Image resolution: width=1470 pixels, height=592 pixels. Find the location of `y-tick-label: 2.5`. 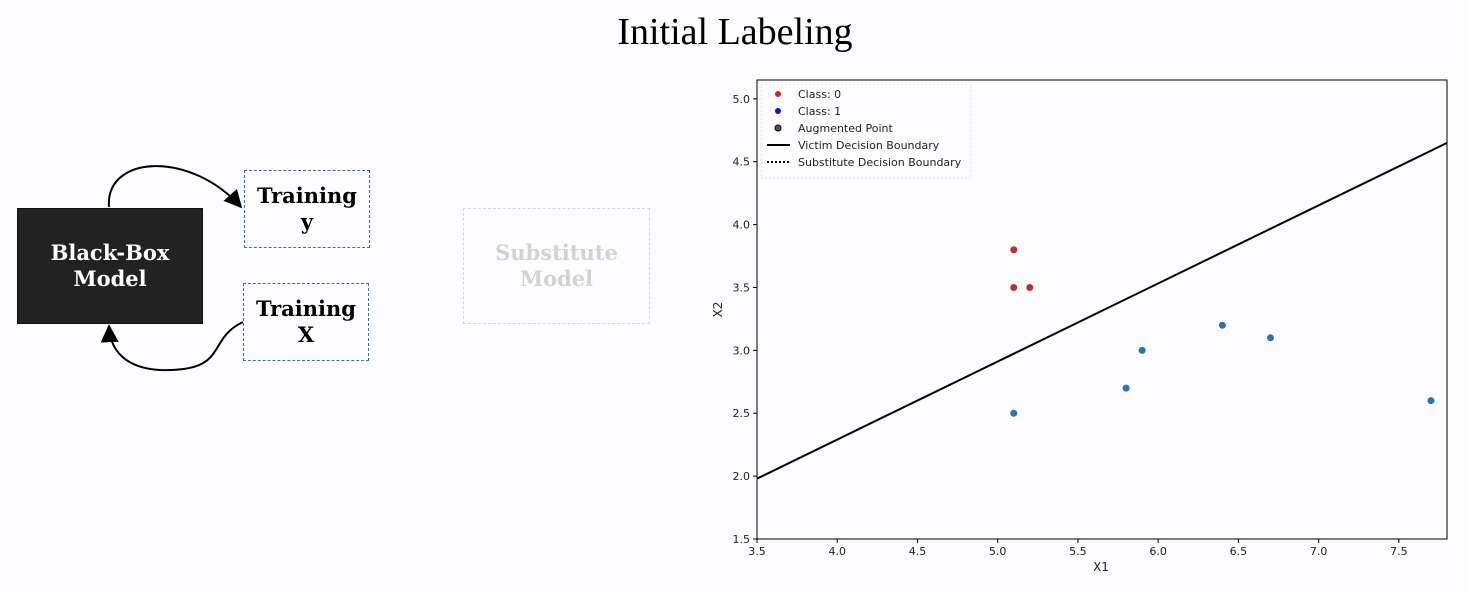

y-tick-label: 2.5 is located at coordinates (742, 413).